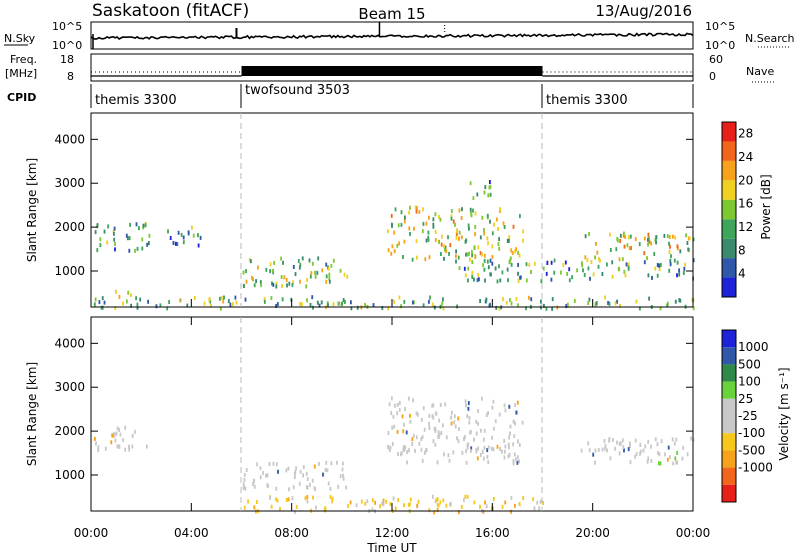 The width and height of the screenshot is (800, 554). I want to click on xtick-label: 04:00, so click(191, 533).